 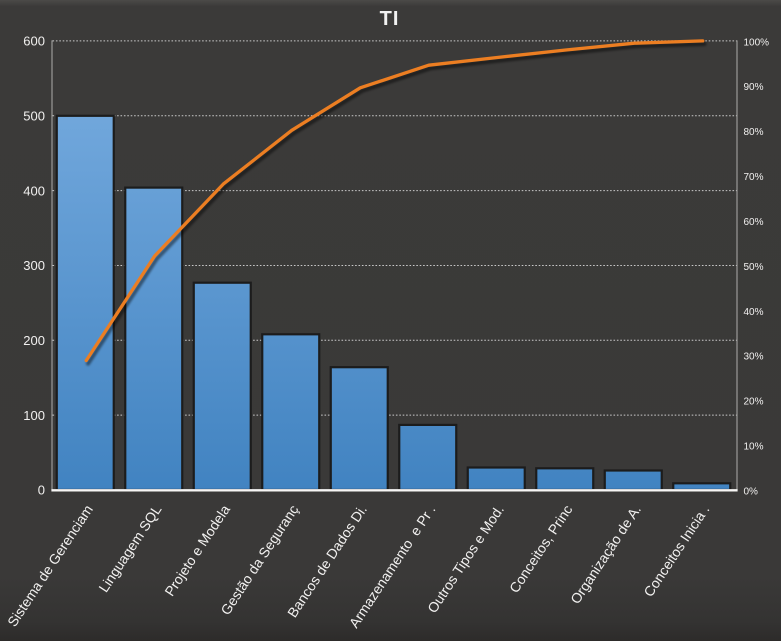 I want to click on svg-text: 600, so click(x=34, y=41).